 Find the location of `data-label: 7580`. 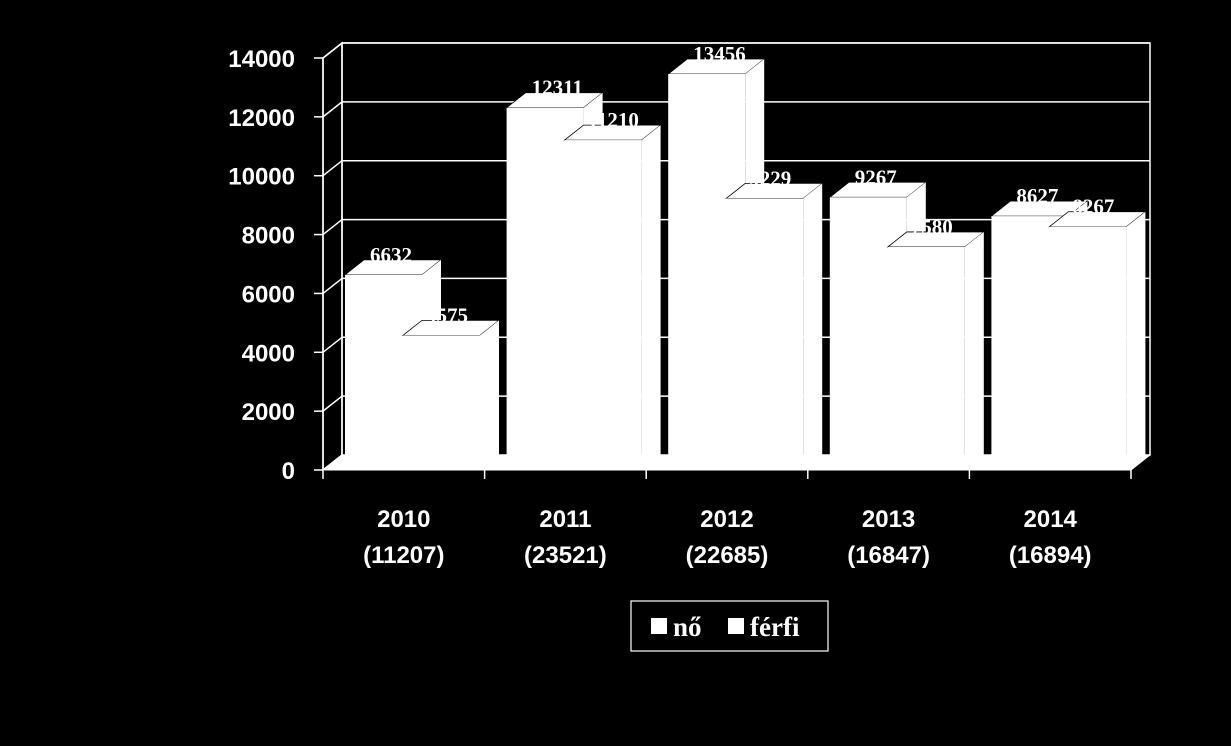

data-label: 7580 is located at coordinates (932, 227).